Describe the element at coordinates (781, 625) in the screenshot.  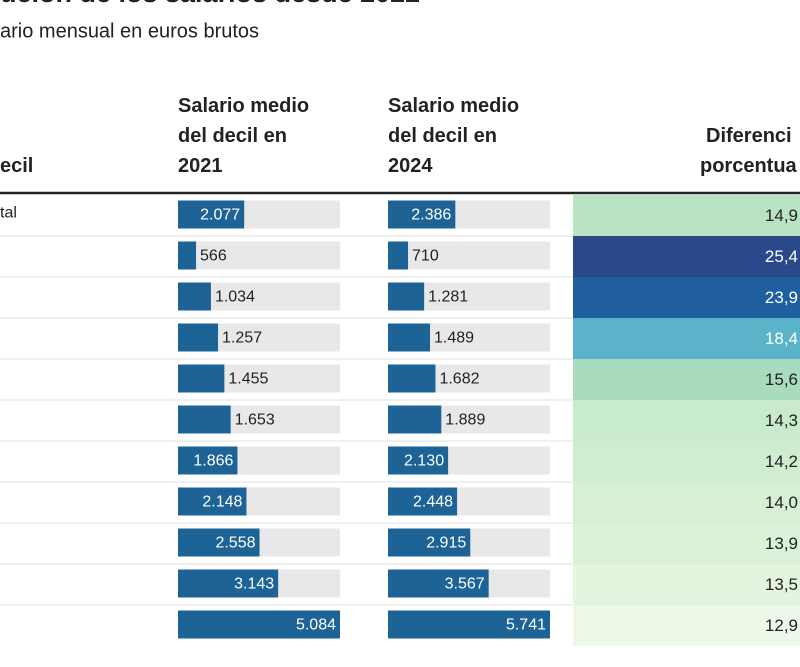
I see `difference-label: 12,9` at that location.